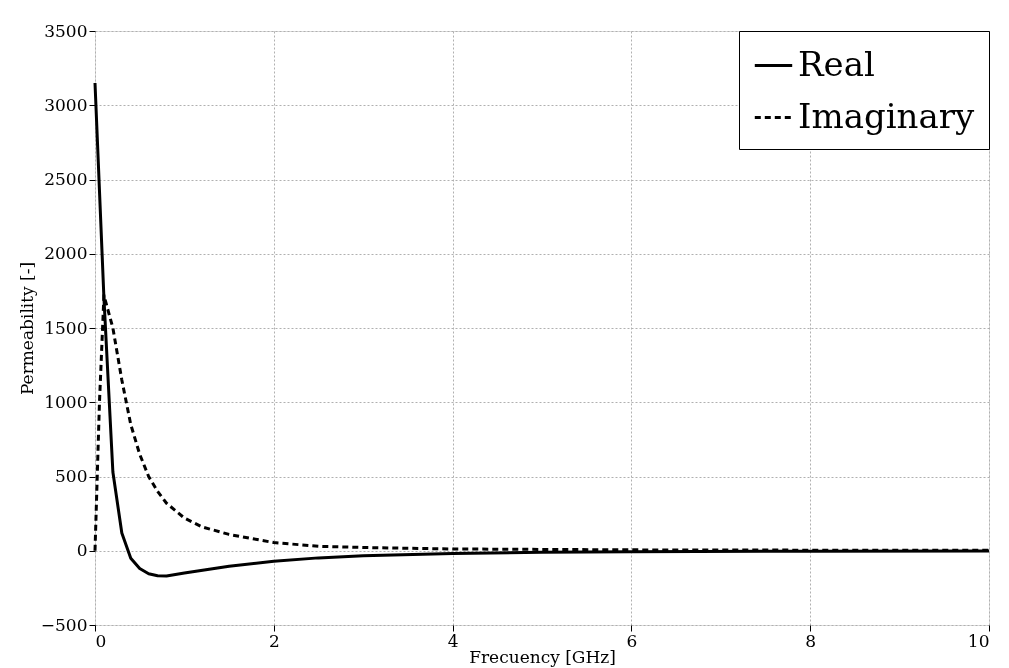 The width and height of the screenshot is (1009, 668). What do you see at coordinates (82, 550) in the screenshot?
I see `y-tick-label: 0` at bounding box center [82, 550].